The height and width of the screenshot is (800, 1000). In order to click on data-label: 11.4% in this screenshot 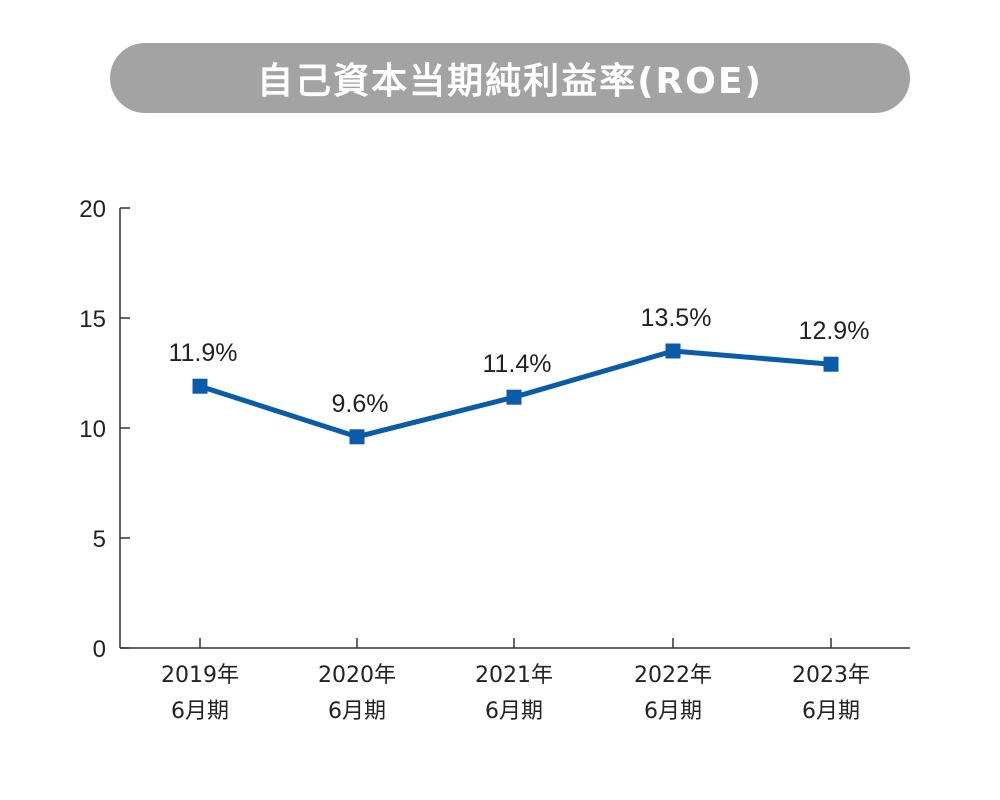, I will do `click(516, 364)`.